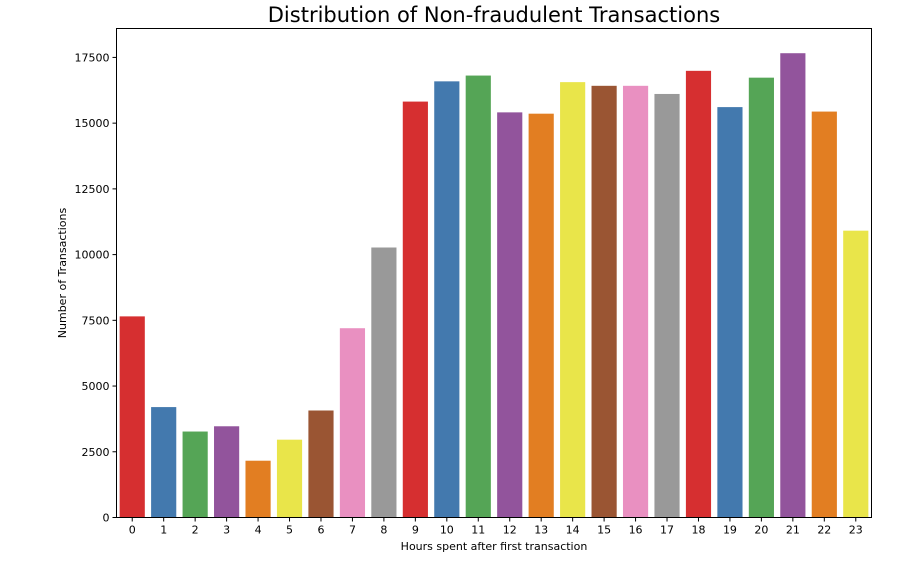 The height and width of the screenshot is (573, 922). I want to click on y-tick-label: 12500, so click(92, 189).